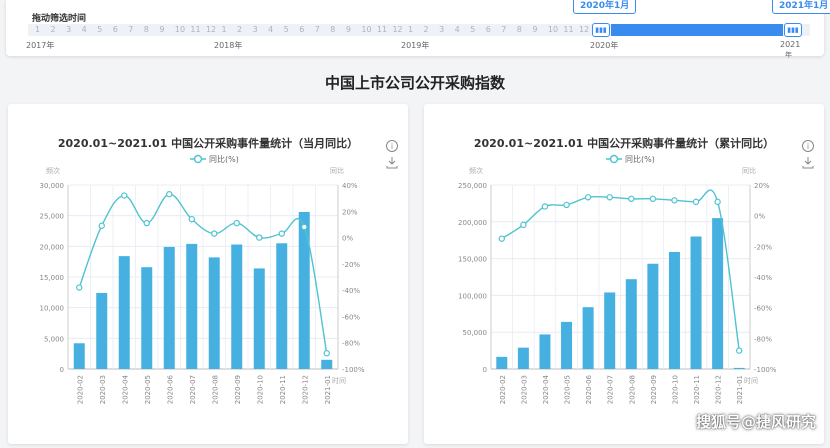  Describe the element at coordinates (472, 223) in the screenshot. I see `y-tick-label-left: 200,000` at that location.